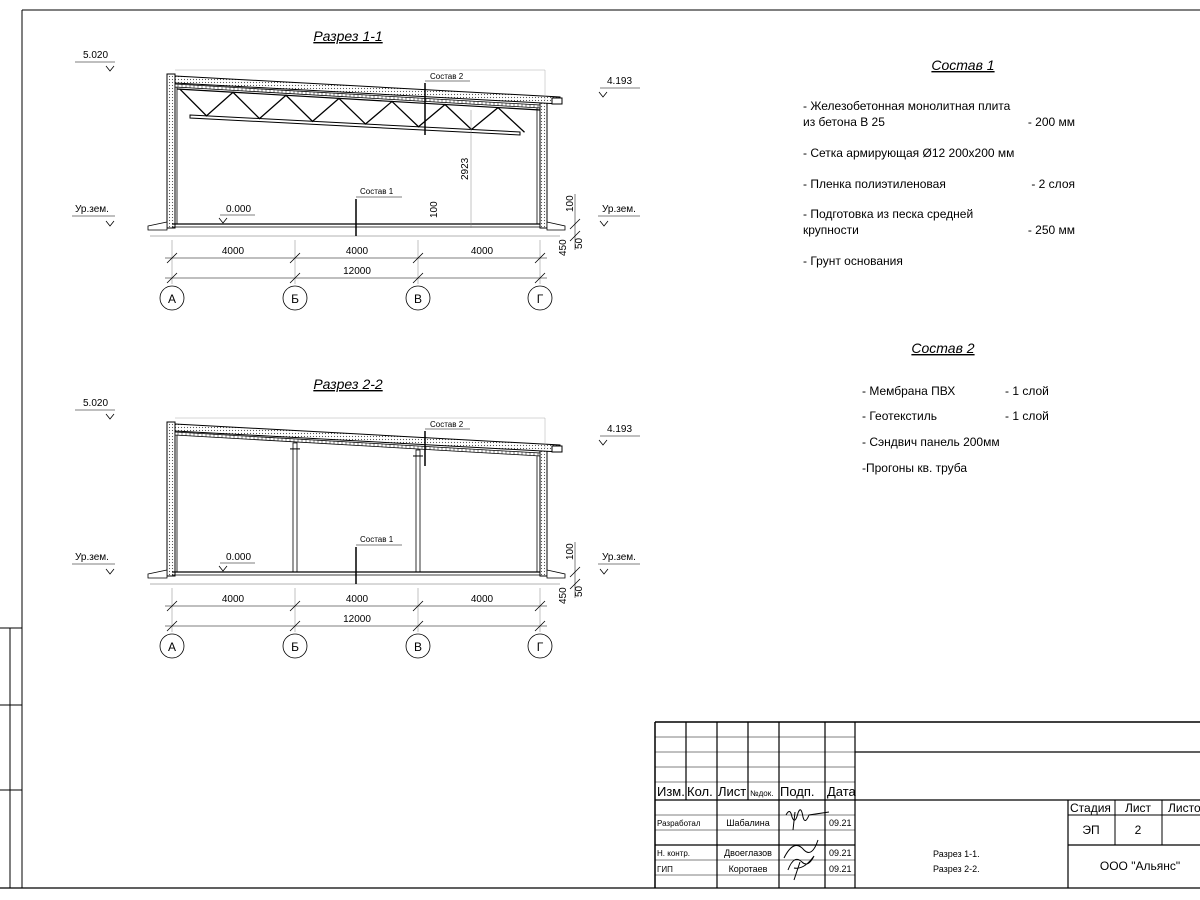 Image resolution: width=1200 pixels, height=900 pixels. I want to click on truss-web, so click(352, 110).